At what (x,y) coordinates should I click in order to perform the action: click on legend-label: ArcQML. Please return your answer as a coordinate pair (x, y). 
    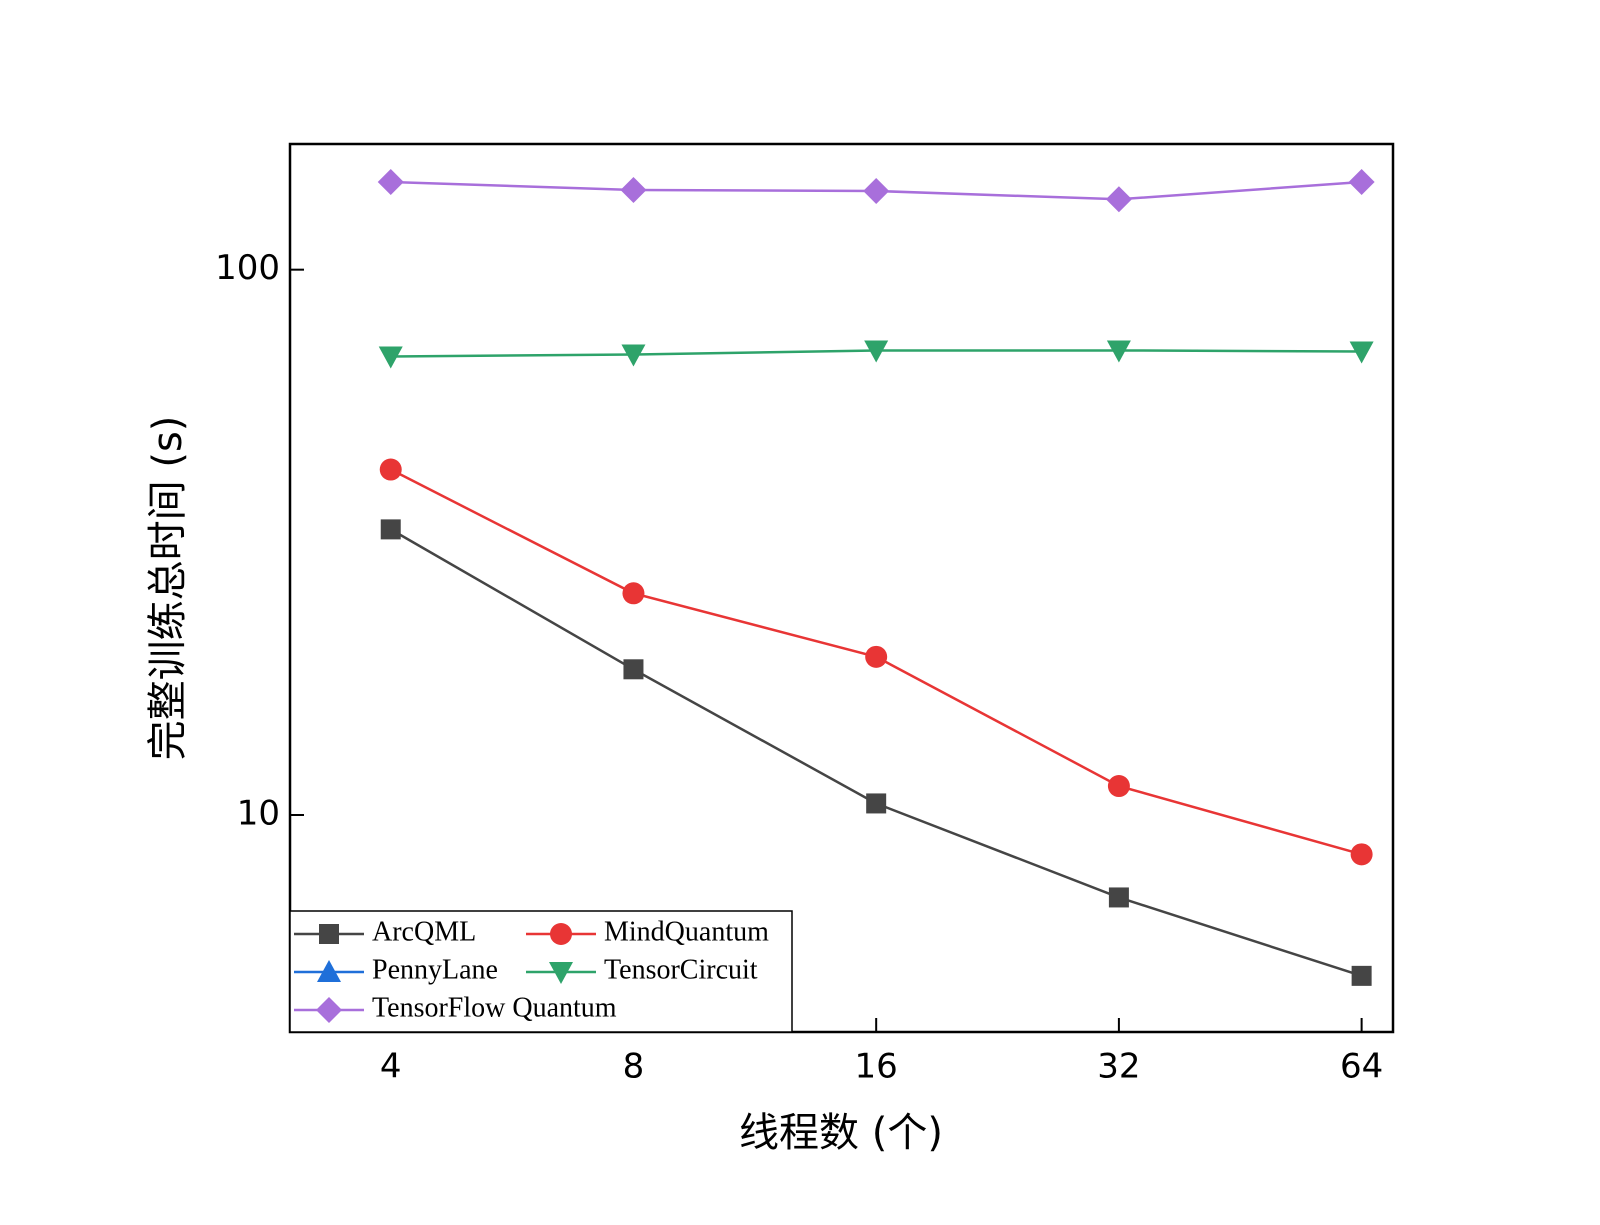
    Looking at the image, I should click on (424, 931).